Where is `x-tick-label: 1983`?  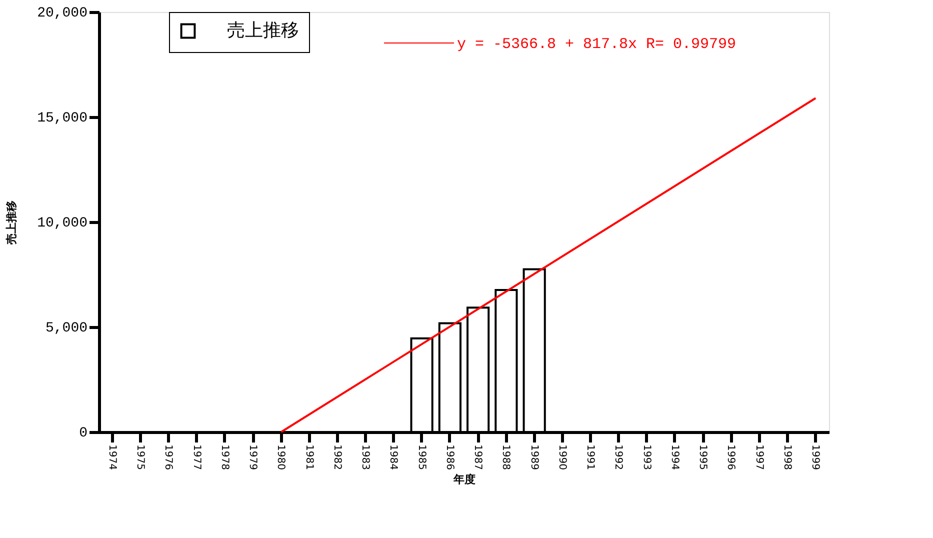 x-tick-label: 1983 is located at coordinates (365, 457).